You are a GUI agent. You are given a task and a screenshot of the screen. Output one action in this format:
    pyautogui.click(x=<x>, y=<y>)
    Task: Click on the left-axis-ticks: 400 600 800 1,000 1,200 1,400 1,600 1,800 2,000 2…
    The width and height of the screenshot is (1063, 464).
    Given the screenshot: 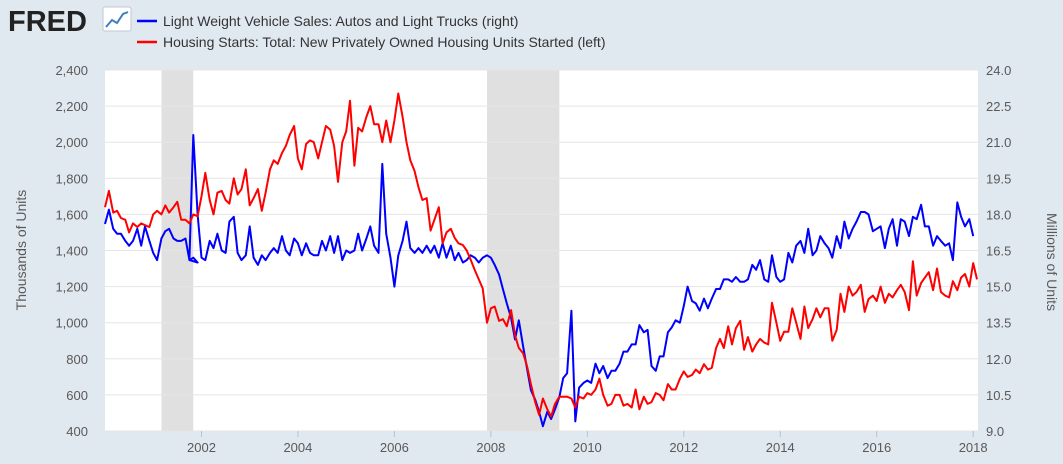 What is the action you would take?
    pyautogui.click(x=71, y=251)
    